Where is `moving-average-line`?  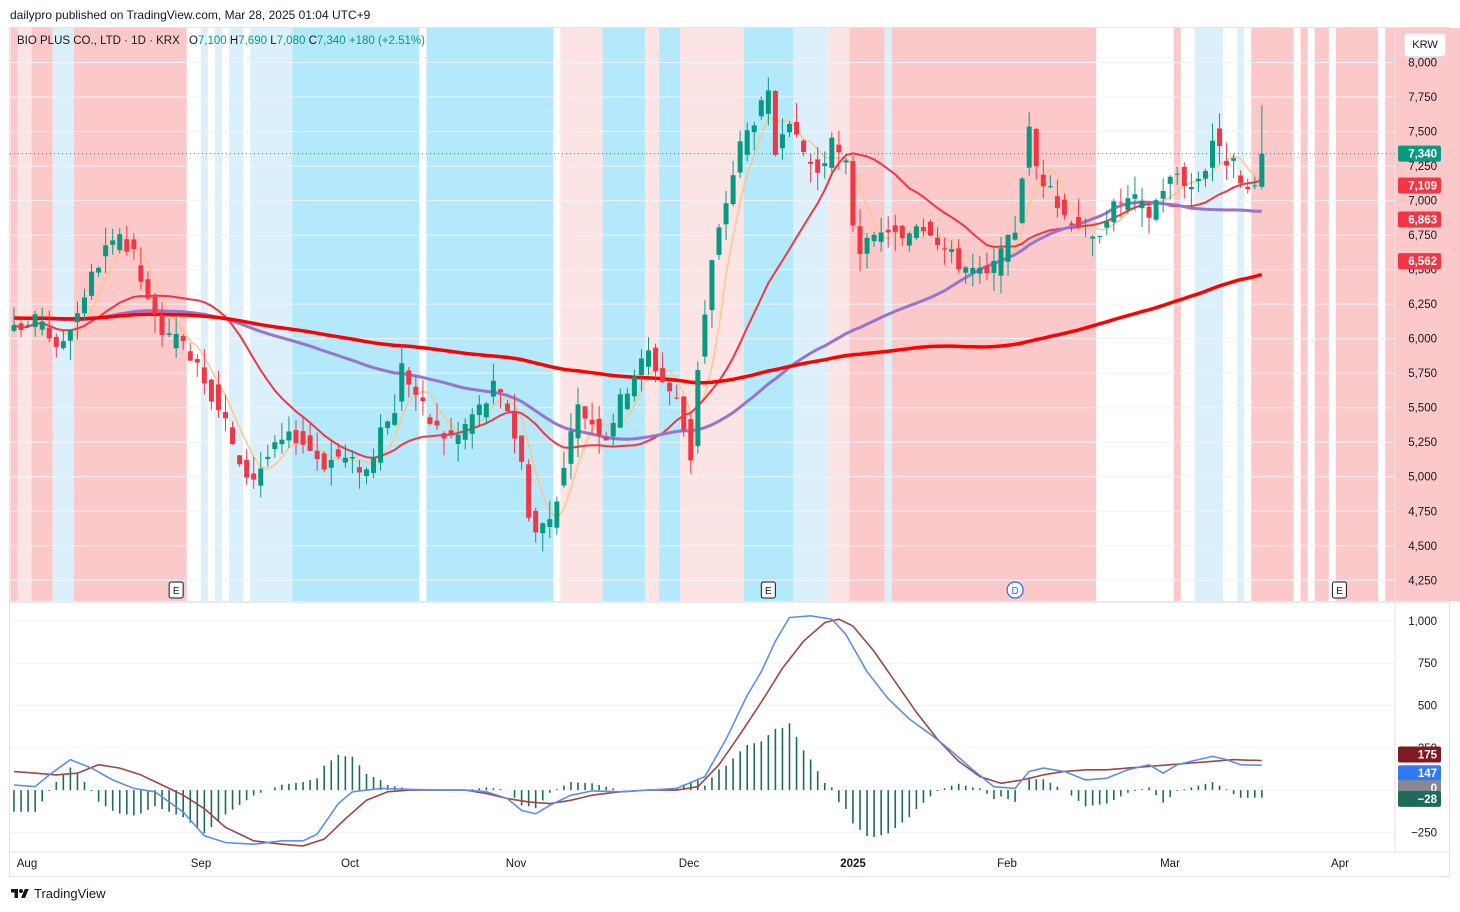
moving-average-line is located at coordinates (638, 328).